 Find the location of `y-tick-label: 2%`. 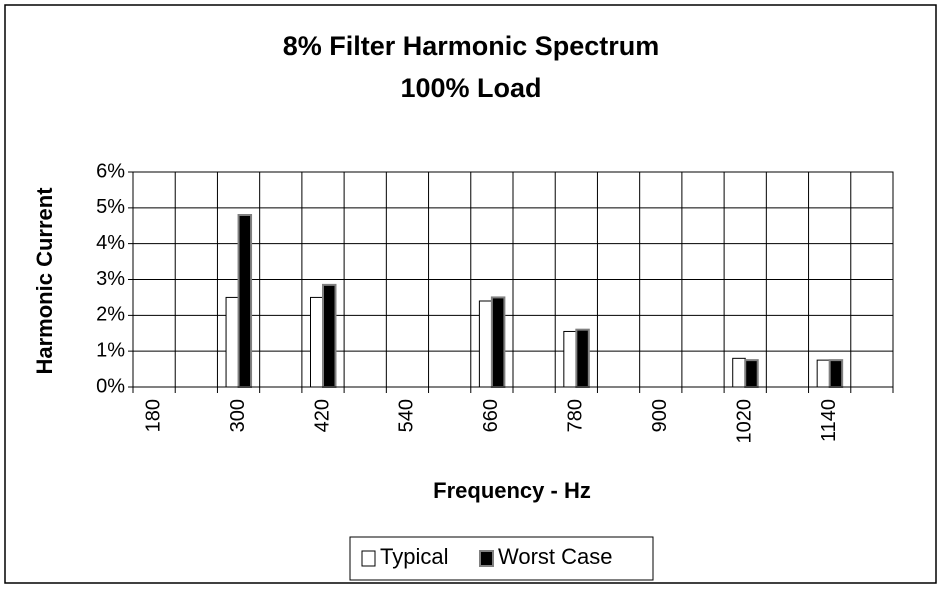

y-tick-label: 2% is located at coordinates (110, 315).